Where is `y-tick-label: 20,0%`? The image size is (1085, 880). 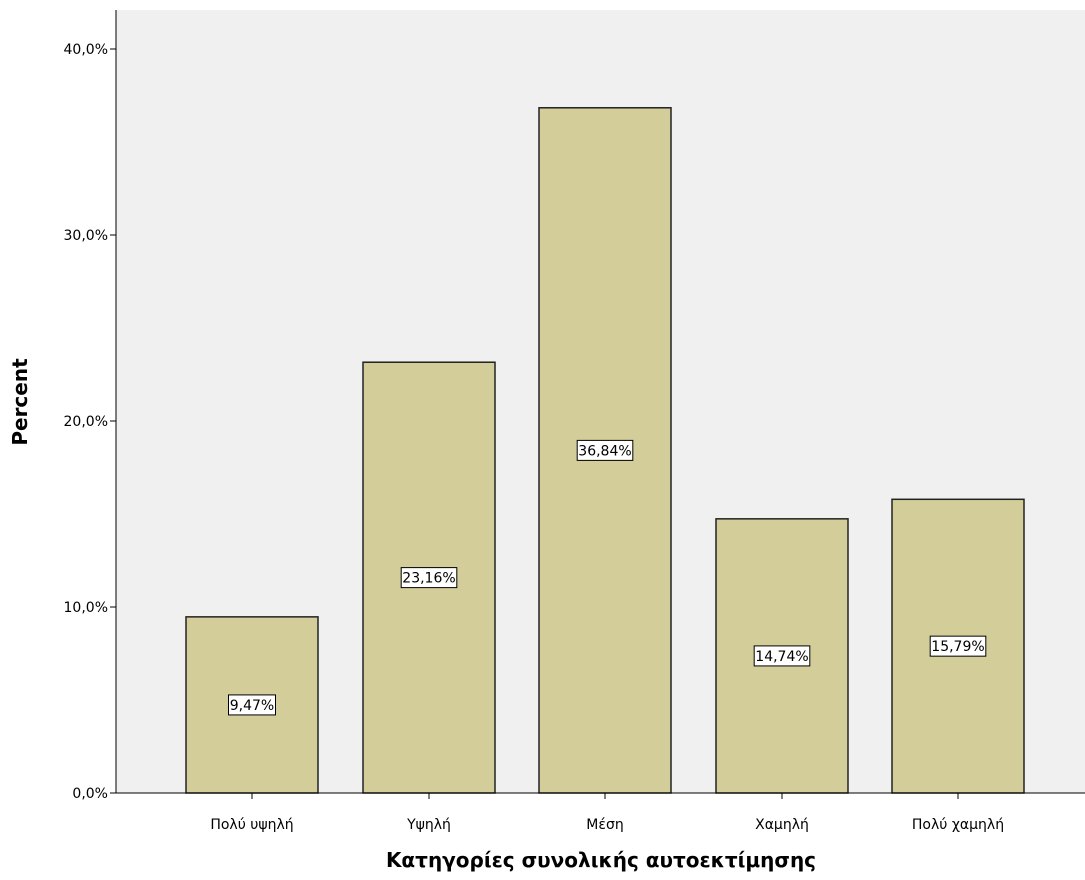
y-tick-label: 20,0% is located at coordinates (86, 422).